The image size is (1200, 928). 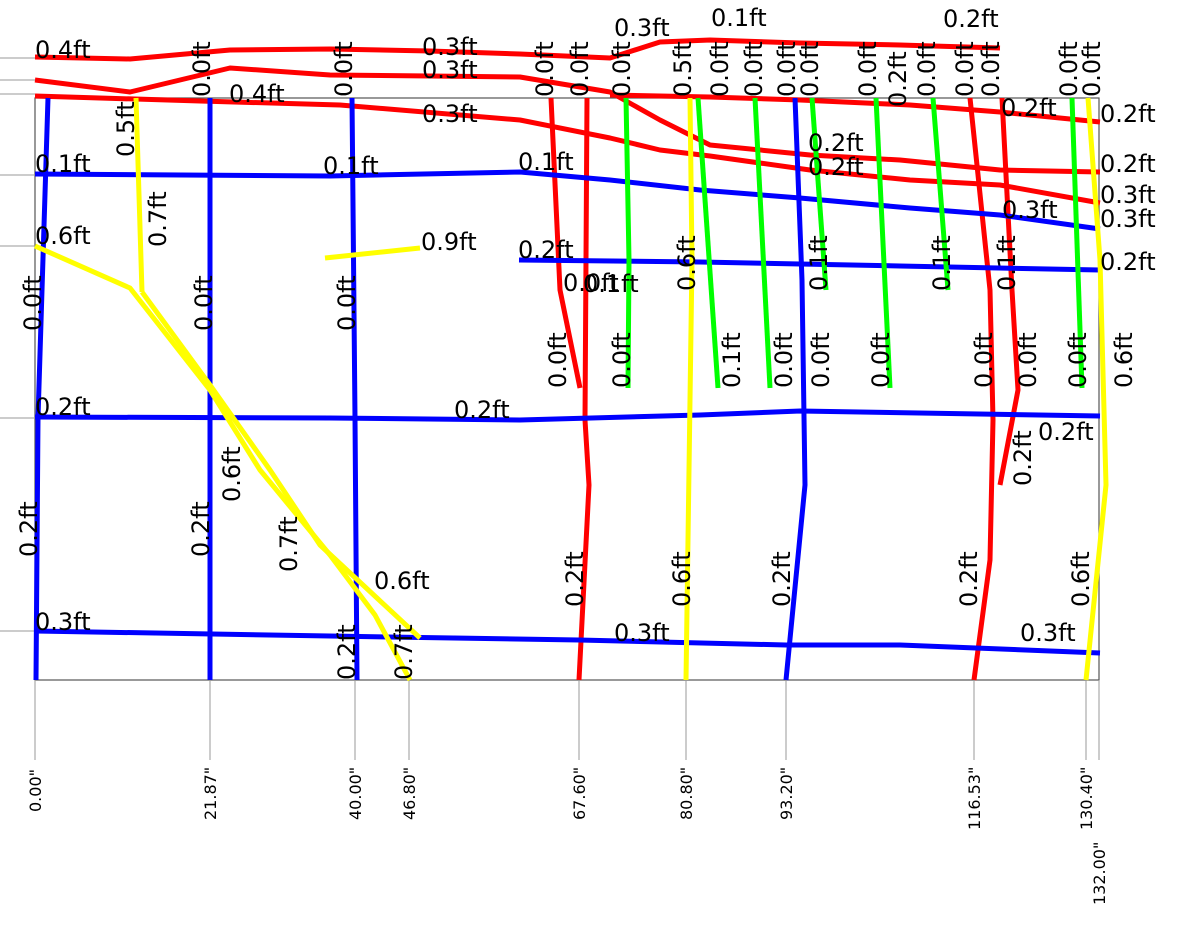 What do you see at coordinates (1086, 798) in the screenshot?
I see `dimension-label: 130.40"` at bounding box center [1086, 798].